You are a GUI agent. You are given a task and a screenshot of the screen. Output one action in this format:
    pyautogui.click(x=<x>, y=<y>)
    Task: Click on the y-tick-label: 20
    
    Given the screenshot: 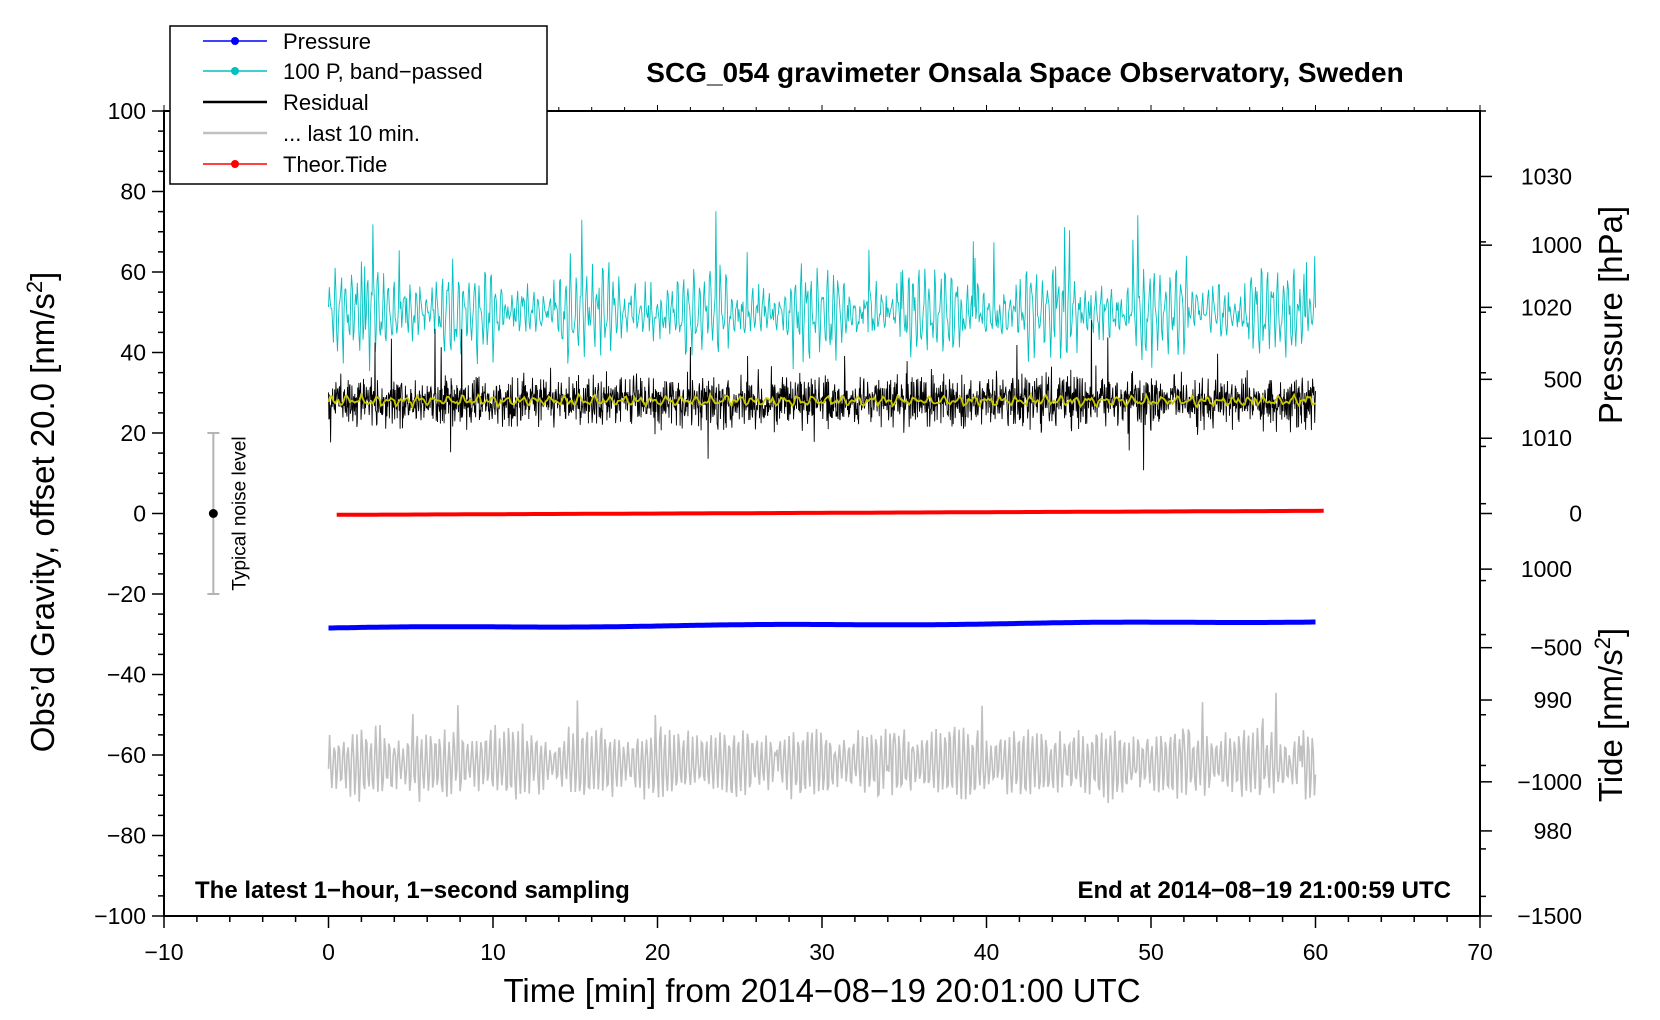 What is the action you would take?
    pyautogui.click(x=133, y=433)
    